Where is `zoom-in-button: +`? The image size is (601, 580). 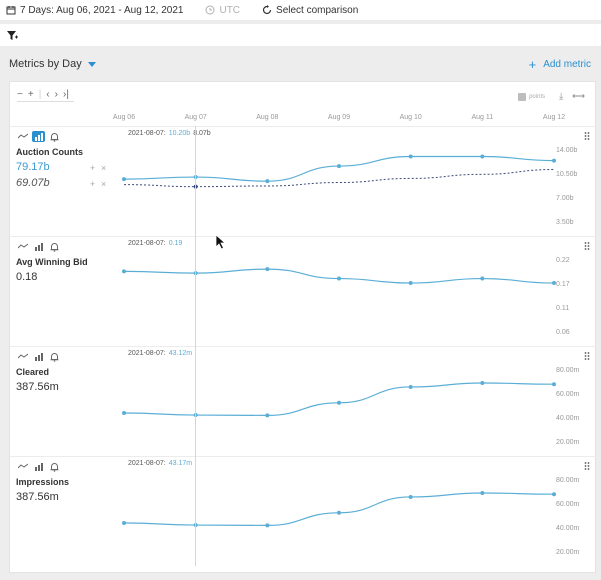 zoom-in-button: + is located at coordinates (30, 94).